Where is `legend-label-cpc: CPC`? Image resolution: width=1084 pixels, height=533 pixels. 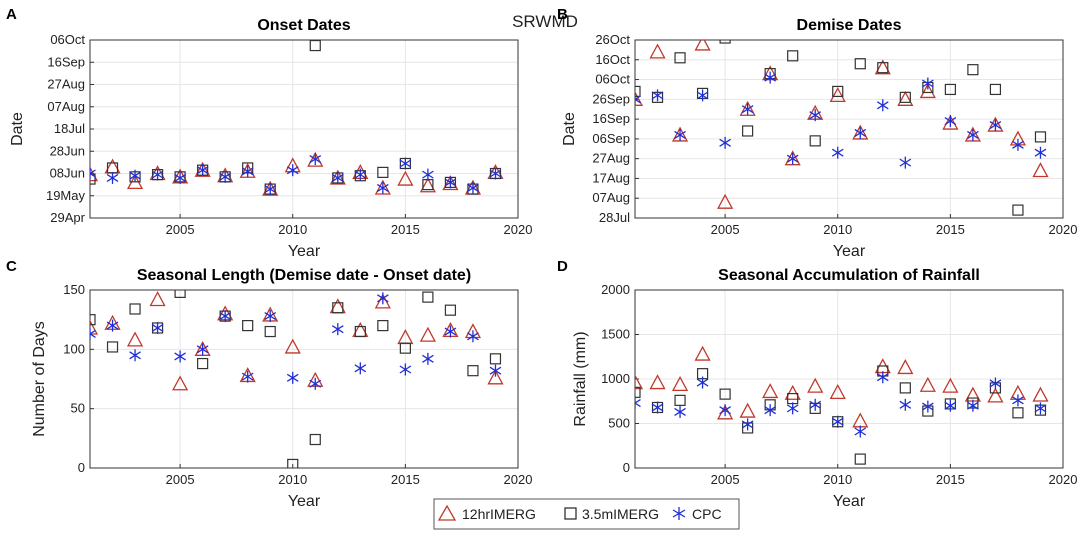 legend-label-cpc: CPC is located at coordinates (707, 514).